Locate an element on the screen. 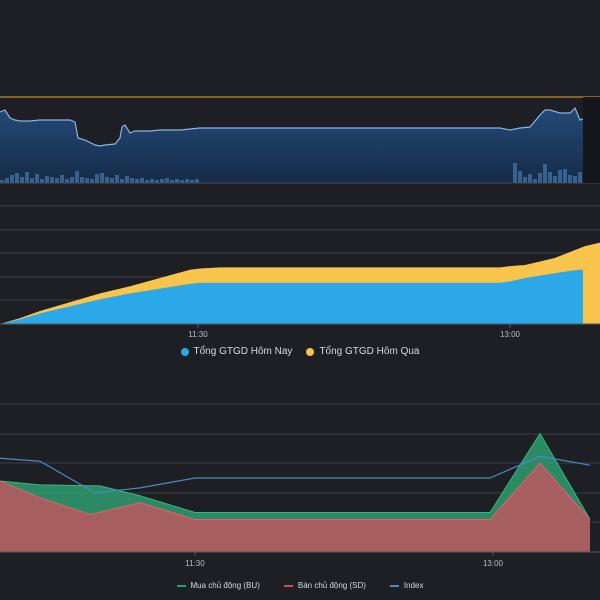  line-index is located at coordinates (295, 474).